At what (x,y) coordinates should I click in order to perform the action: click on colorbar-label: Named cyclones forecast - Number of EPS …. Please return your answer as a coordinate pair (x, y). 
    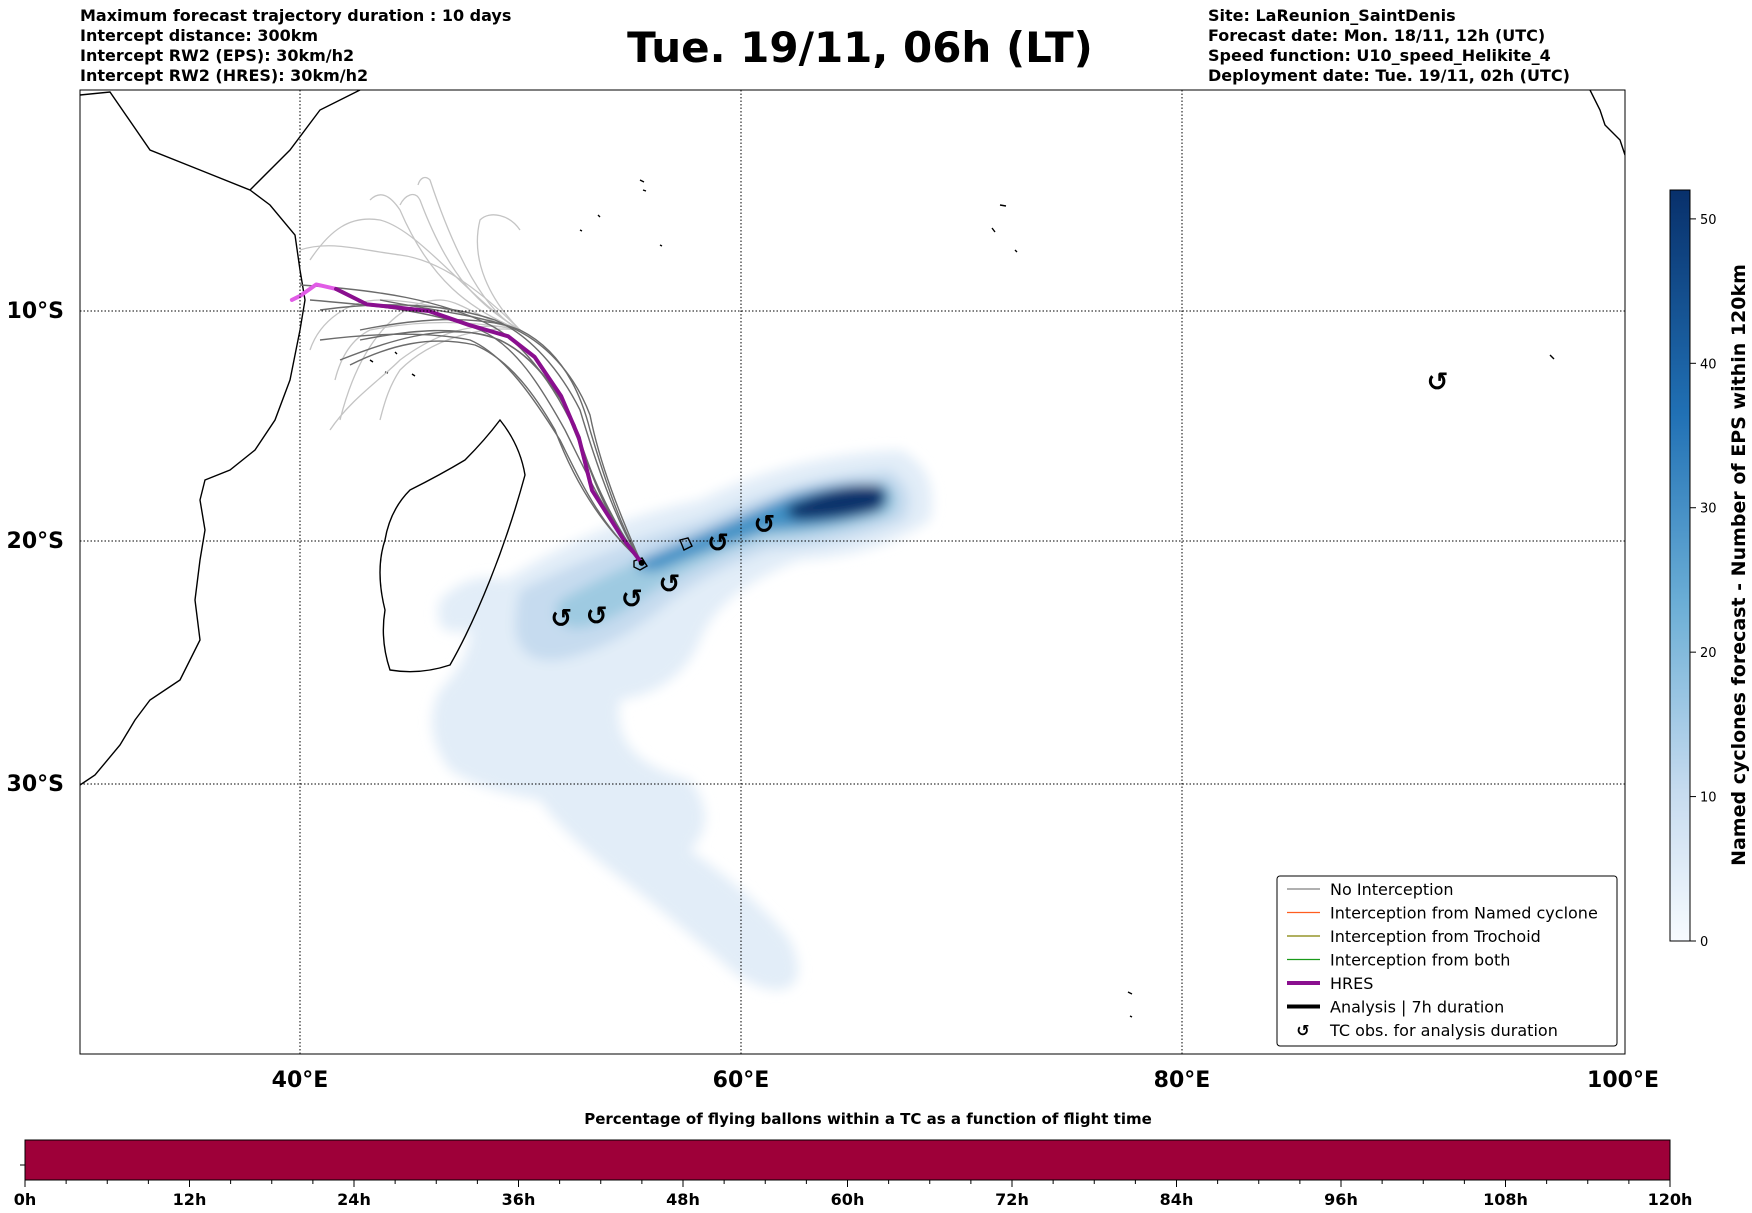
    Looking at the image, I should click on (1739, 565).